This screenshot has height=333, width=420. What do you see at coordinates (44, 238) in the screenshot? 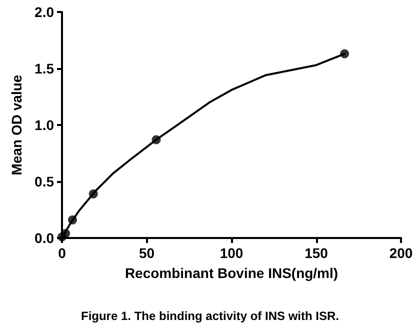
I see `y-tick-label: 0.0` at bounding box center [44, 238].